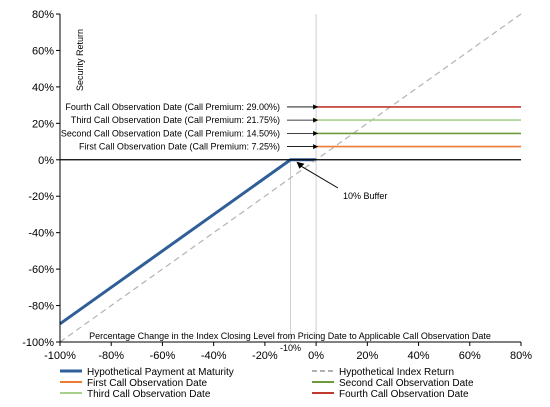  Describe the element at coordinates (396, 372) in the screenshot. I see `legend-entry-2: Hypothetical Index Return` at that location.